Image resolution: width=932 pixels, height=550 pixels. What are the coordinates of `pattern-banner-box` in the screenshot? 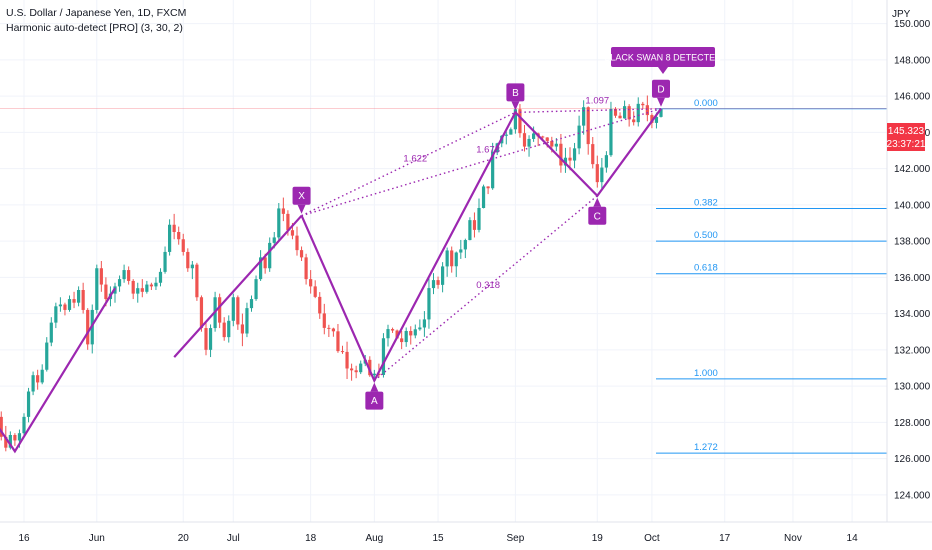 It's located at (663, 57).